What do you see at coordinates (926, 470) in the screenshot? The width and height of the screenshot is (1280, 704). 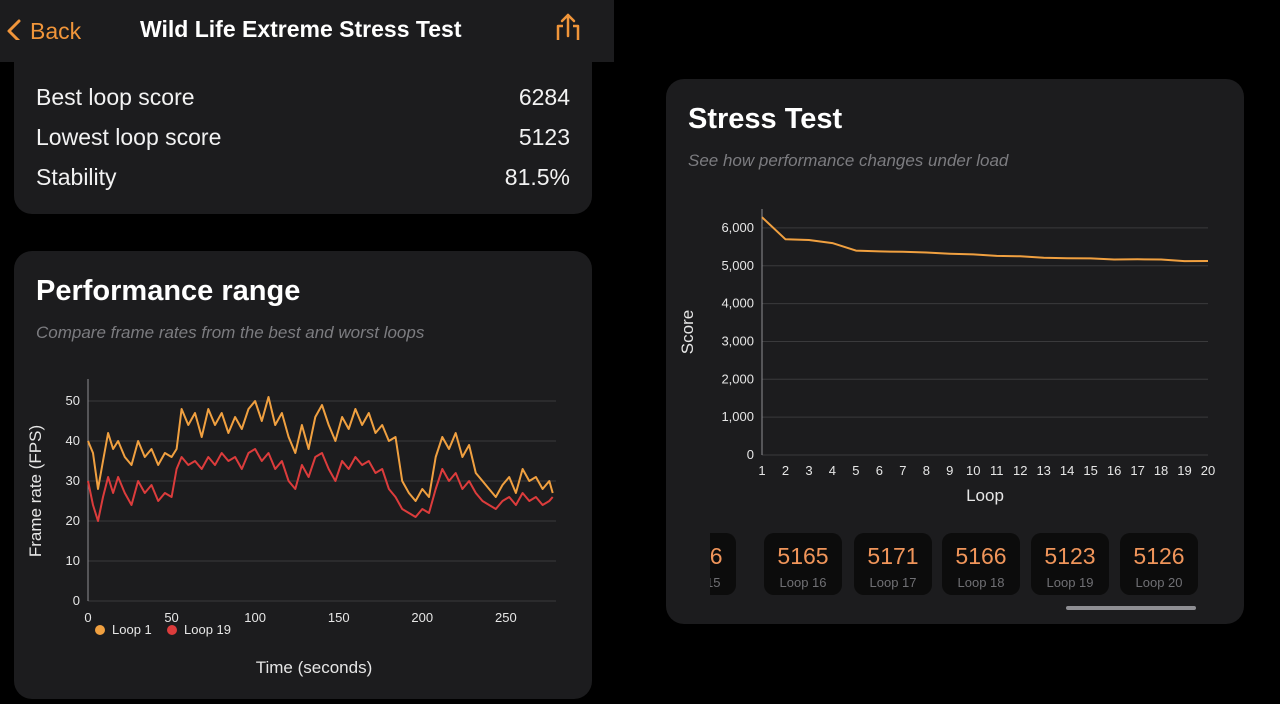 I see `x-tick-label: 8` at bounding box center [926, 470].